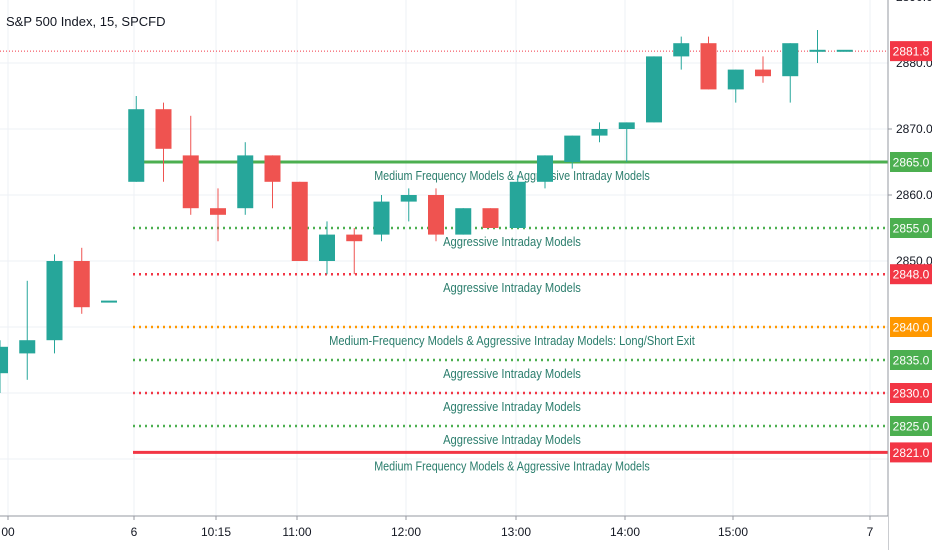 The height and width of the screenshot is (550, 932). Describe the element at coordinates (296, 532) in the screenshot. I see `time-tick-label: 11:00` at that location.